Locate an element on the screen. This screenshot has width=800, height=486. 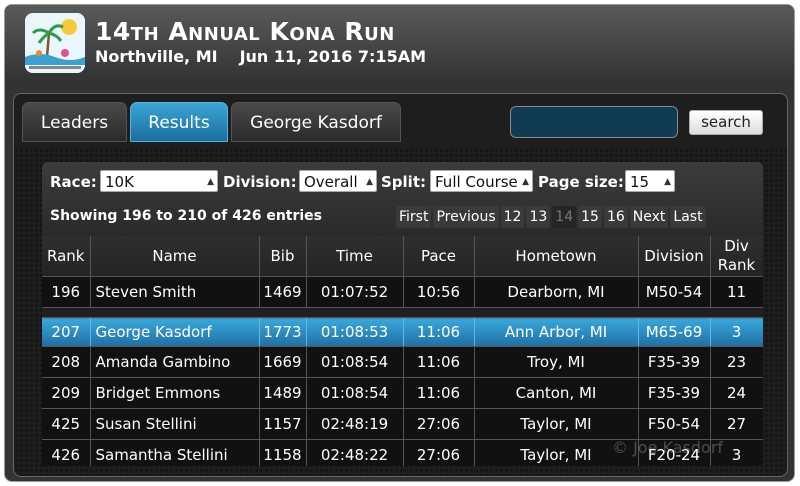
pagination-next: Next is located at coordinates (649, 217).